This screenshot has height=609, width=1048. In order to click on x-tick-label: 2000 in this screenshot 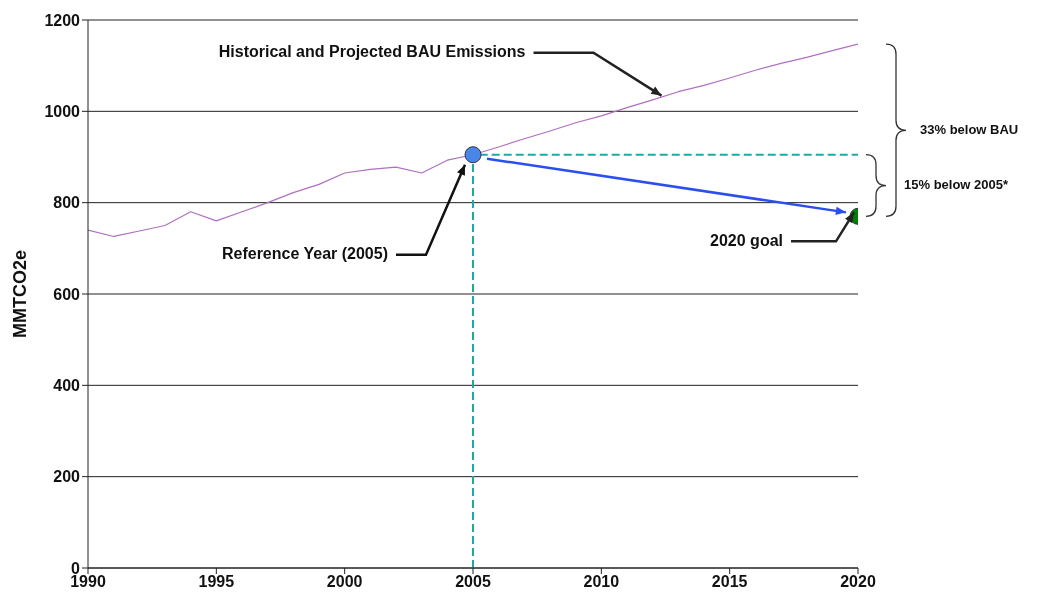, I will do `click(344, 582)`.